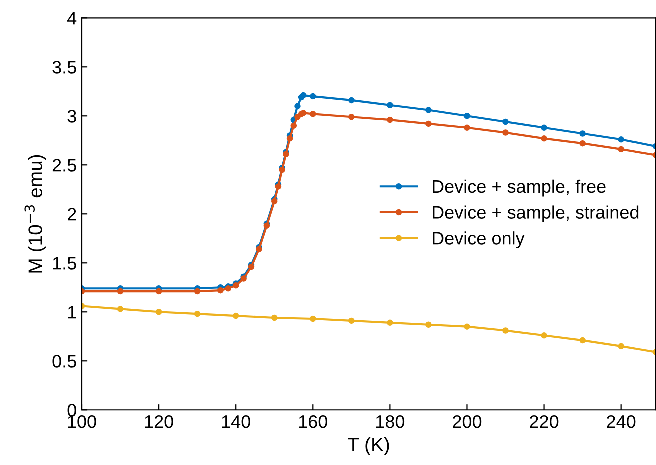  Describe the element at coordinates (82, 421) in the screenshot. I see `x-tick-label: 100` at that location.